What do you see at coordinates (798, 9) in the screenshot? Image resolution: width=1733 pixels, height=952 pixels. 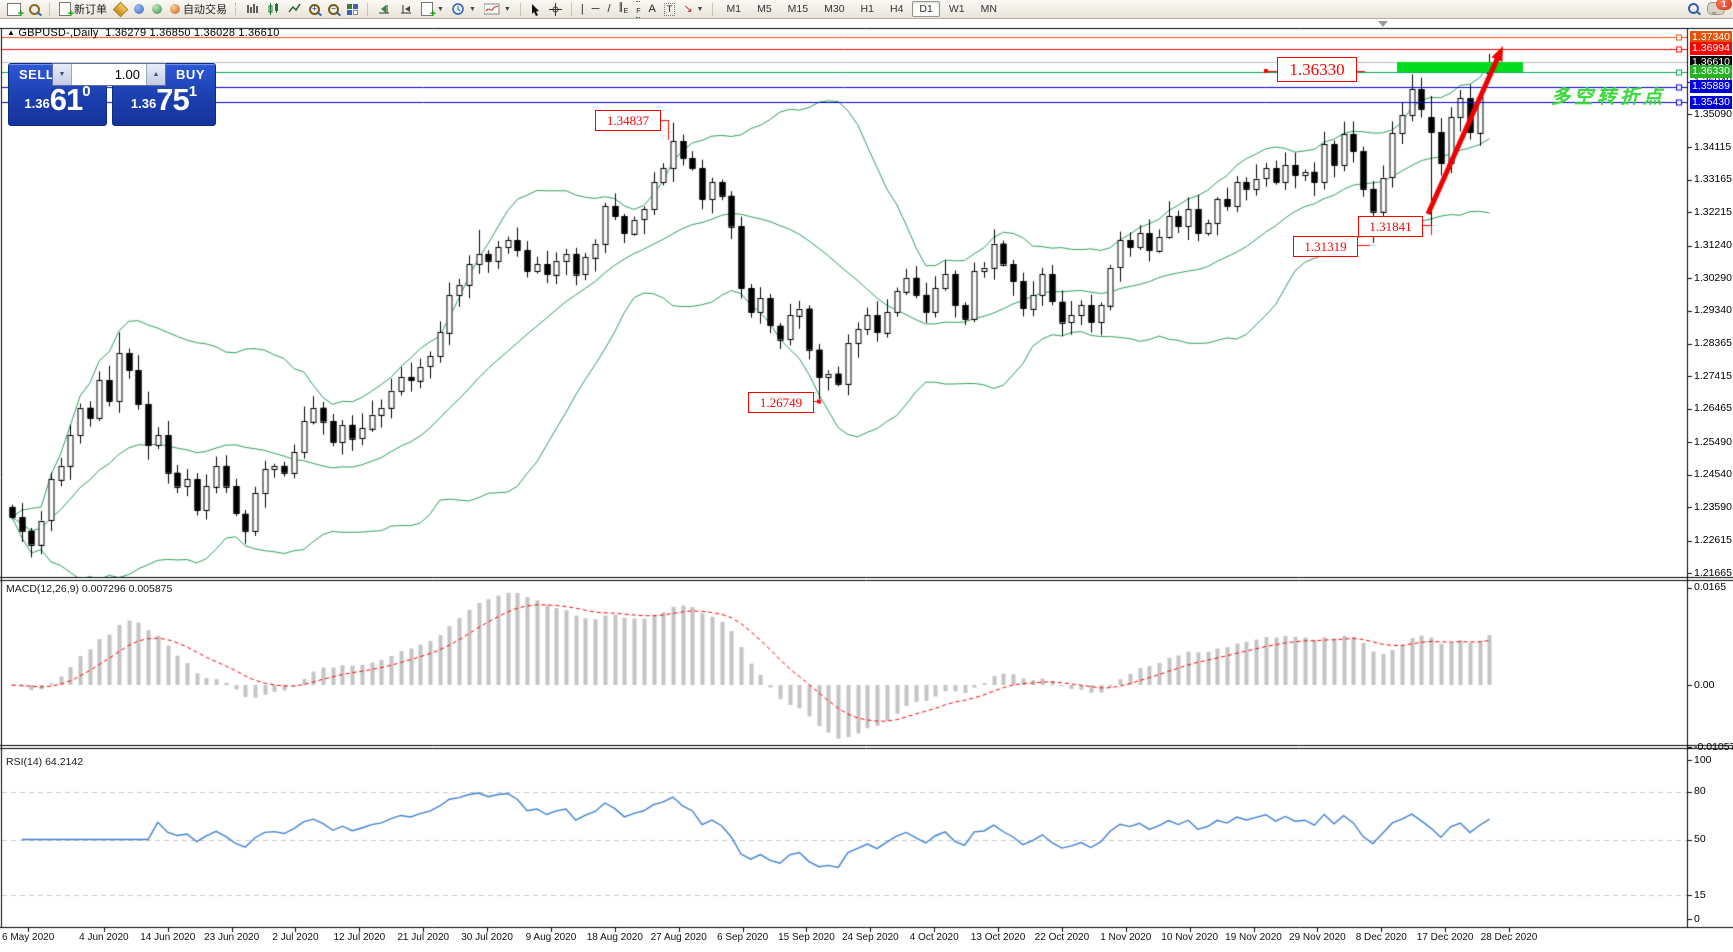 I see `timeframe-m15: M15` at bounding box center [798, 9].